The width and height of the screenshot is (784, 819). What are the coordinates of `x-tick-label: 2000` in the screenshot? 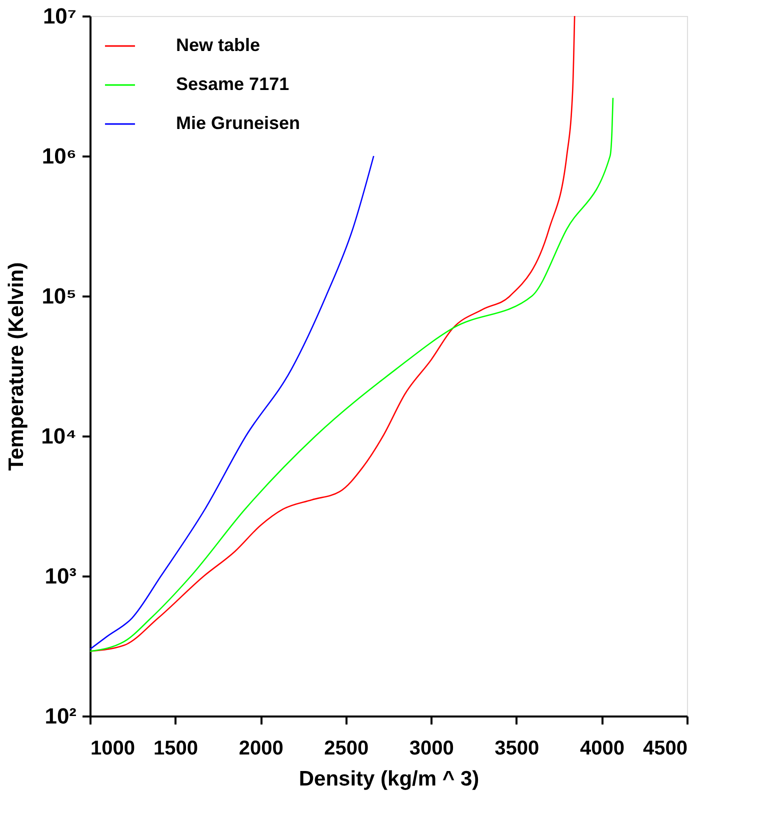 It's located at (261, 749).